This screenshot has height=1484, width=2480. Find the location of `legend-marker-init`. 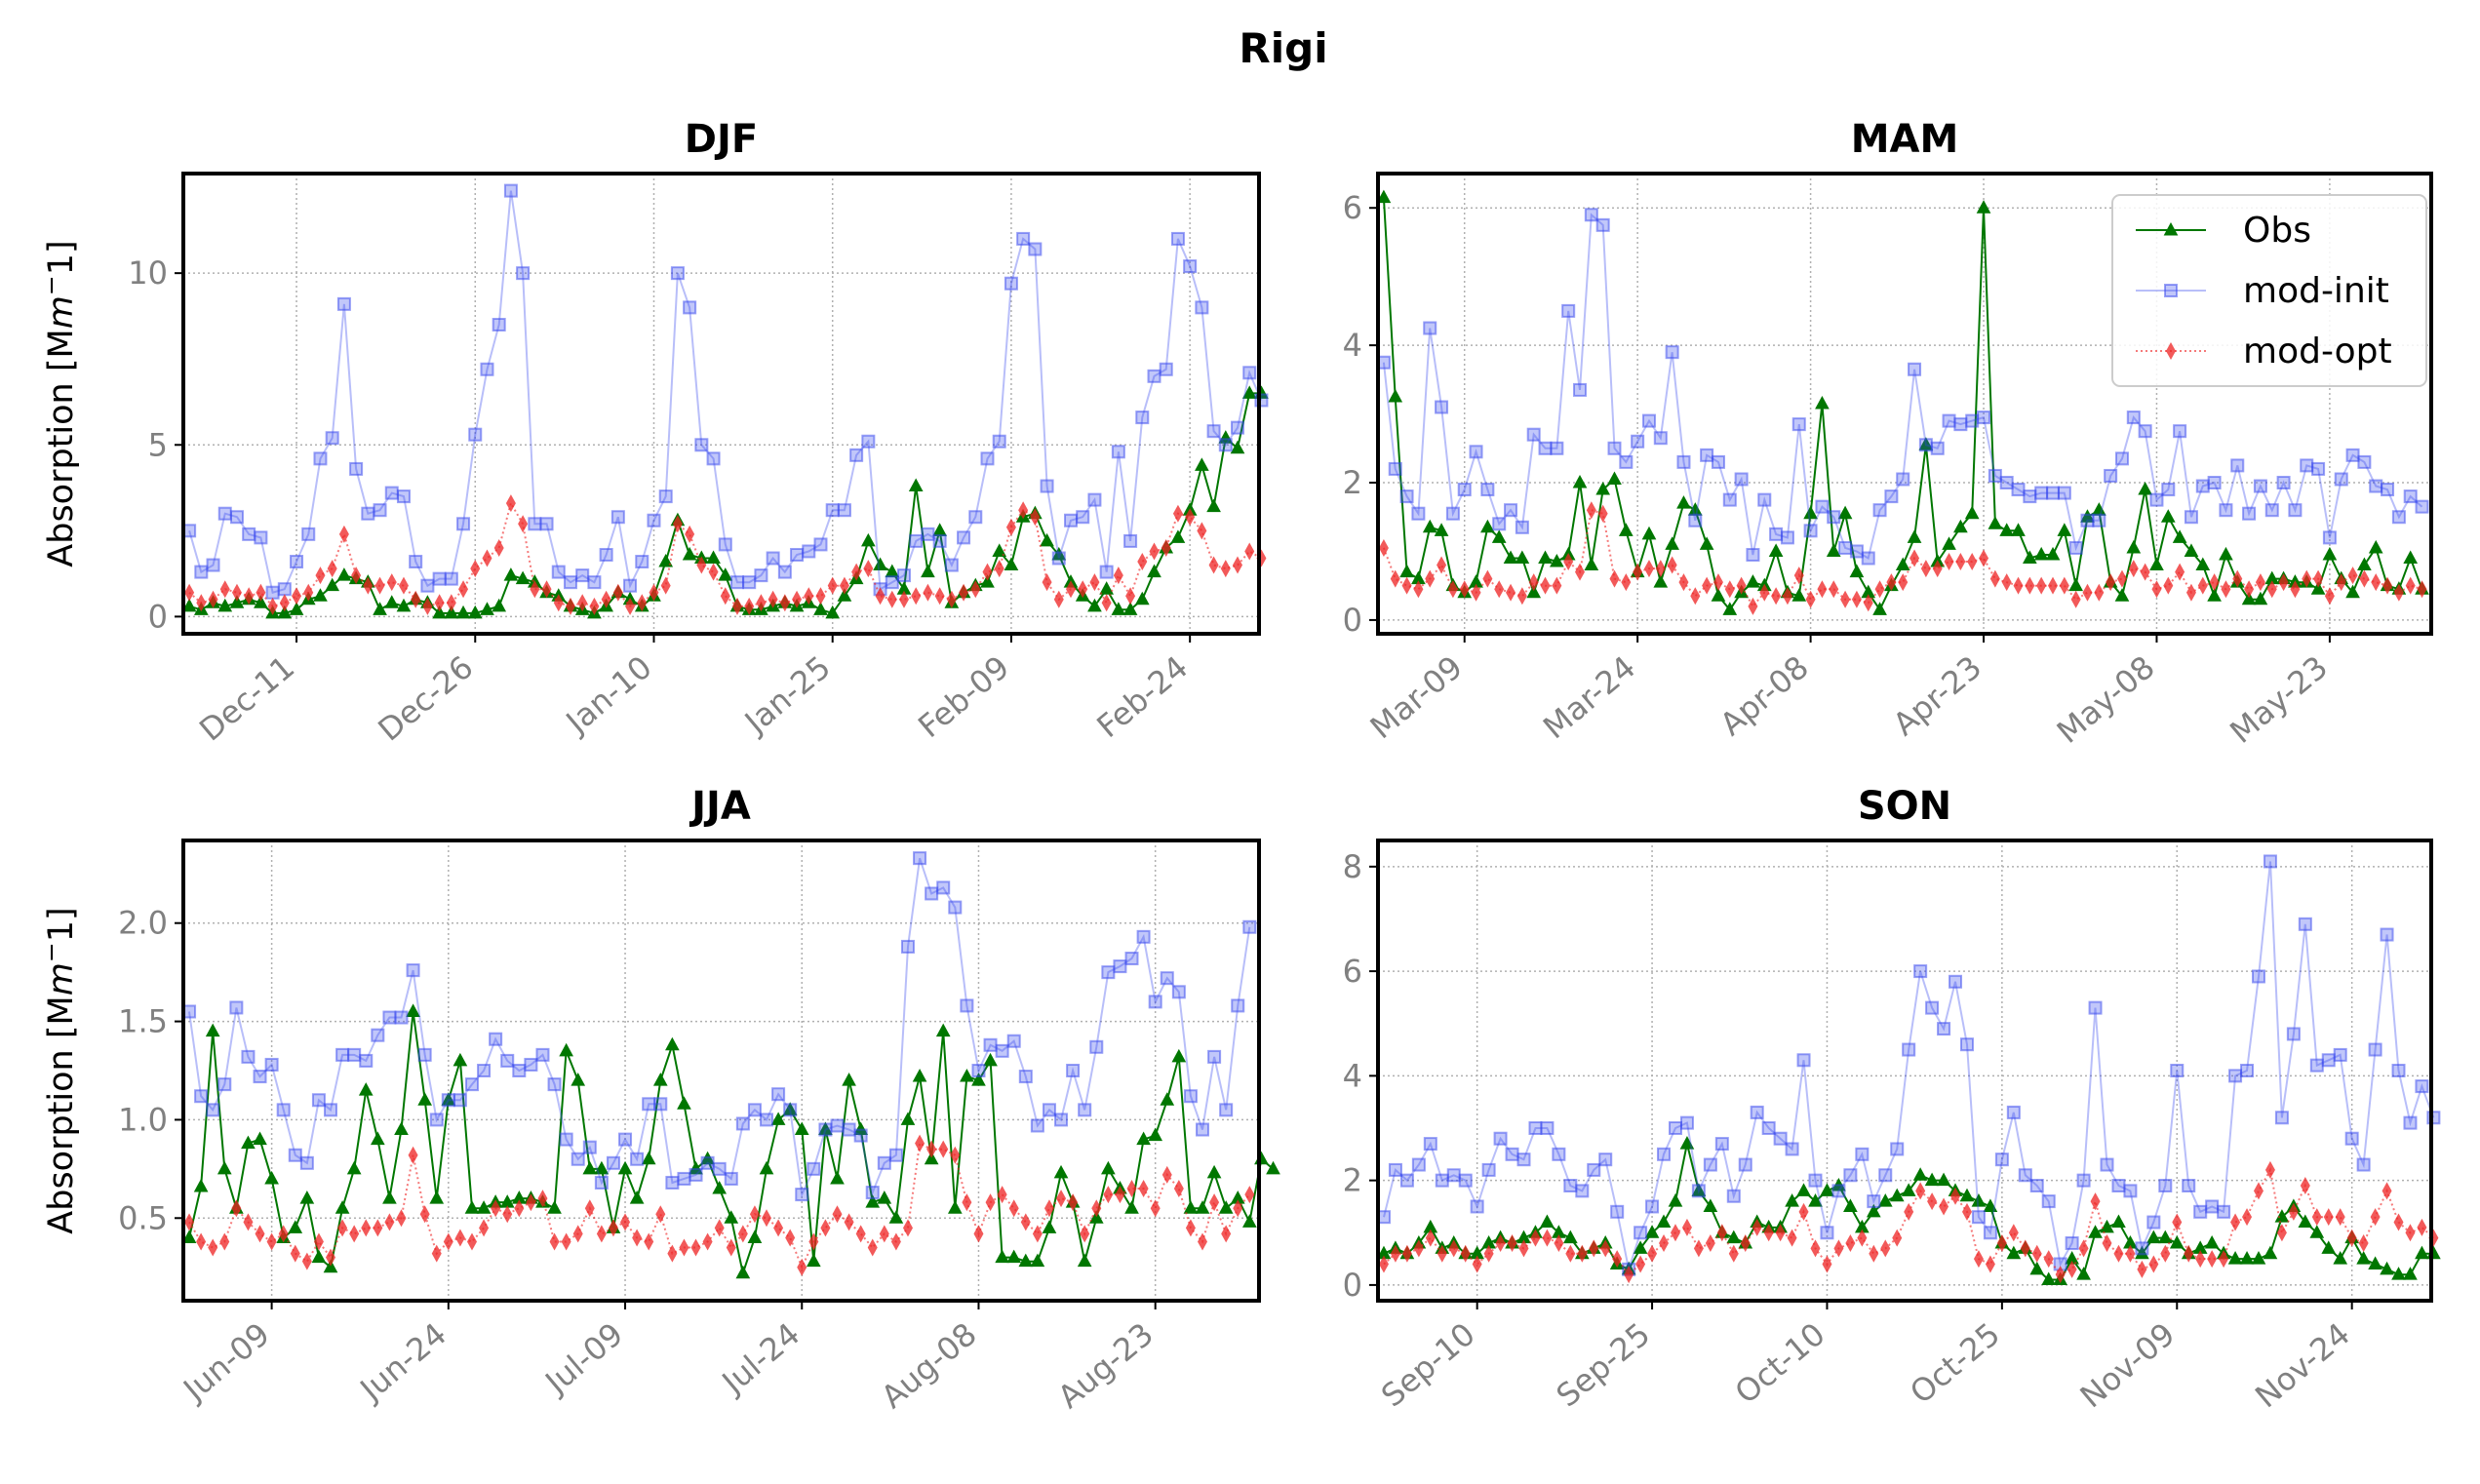

legend-marker-init is located at coordinates (2171, 290).